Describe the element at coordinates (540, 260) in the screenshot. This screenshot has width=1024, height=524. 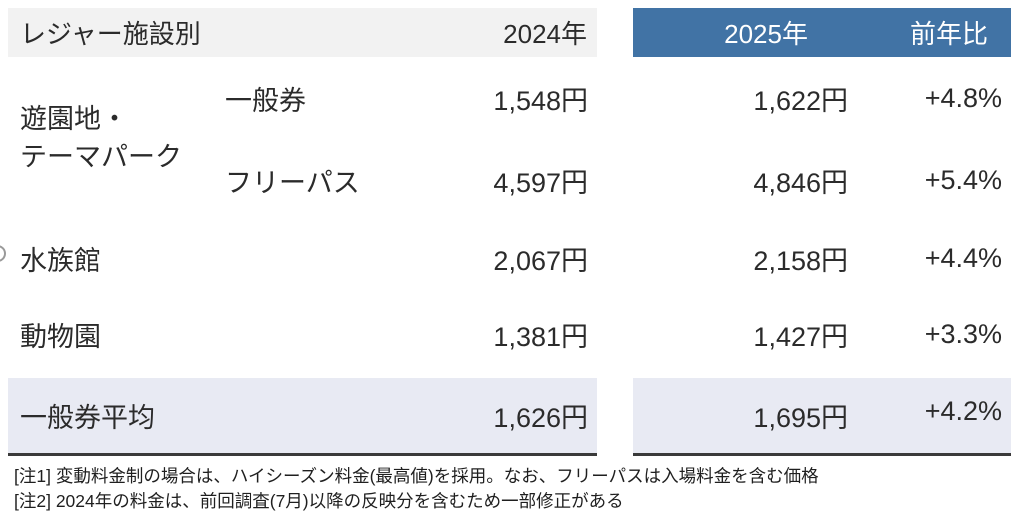
I see `price-2024-aquarium: 2,067円` at that location.